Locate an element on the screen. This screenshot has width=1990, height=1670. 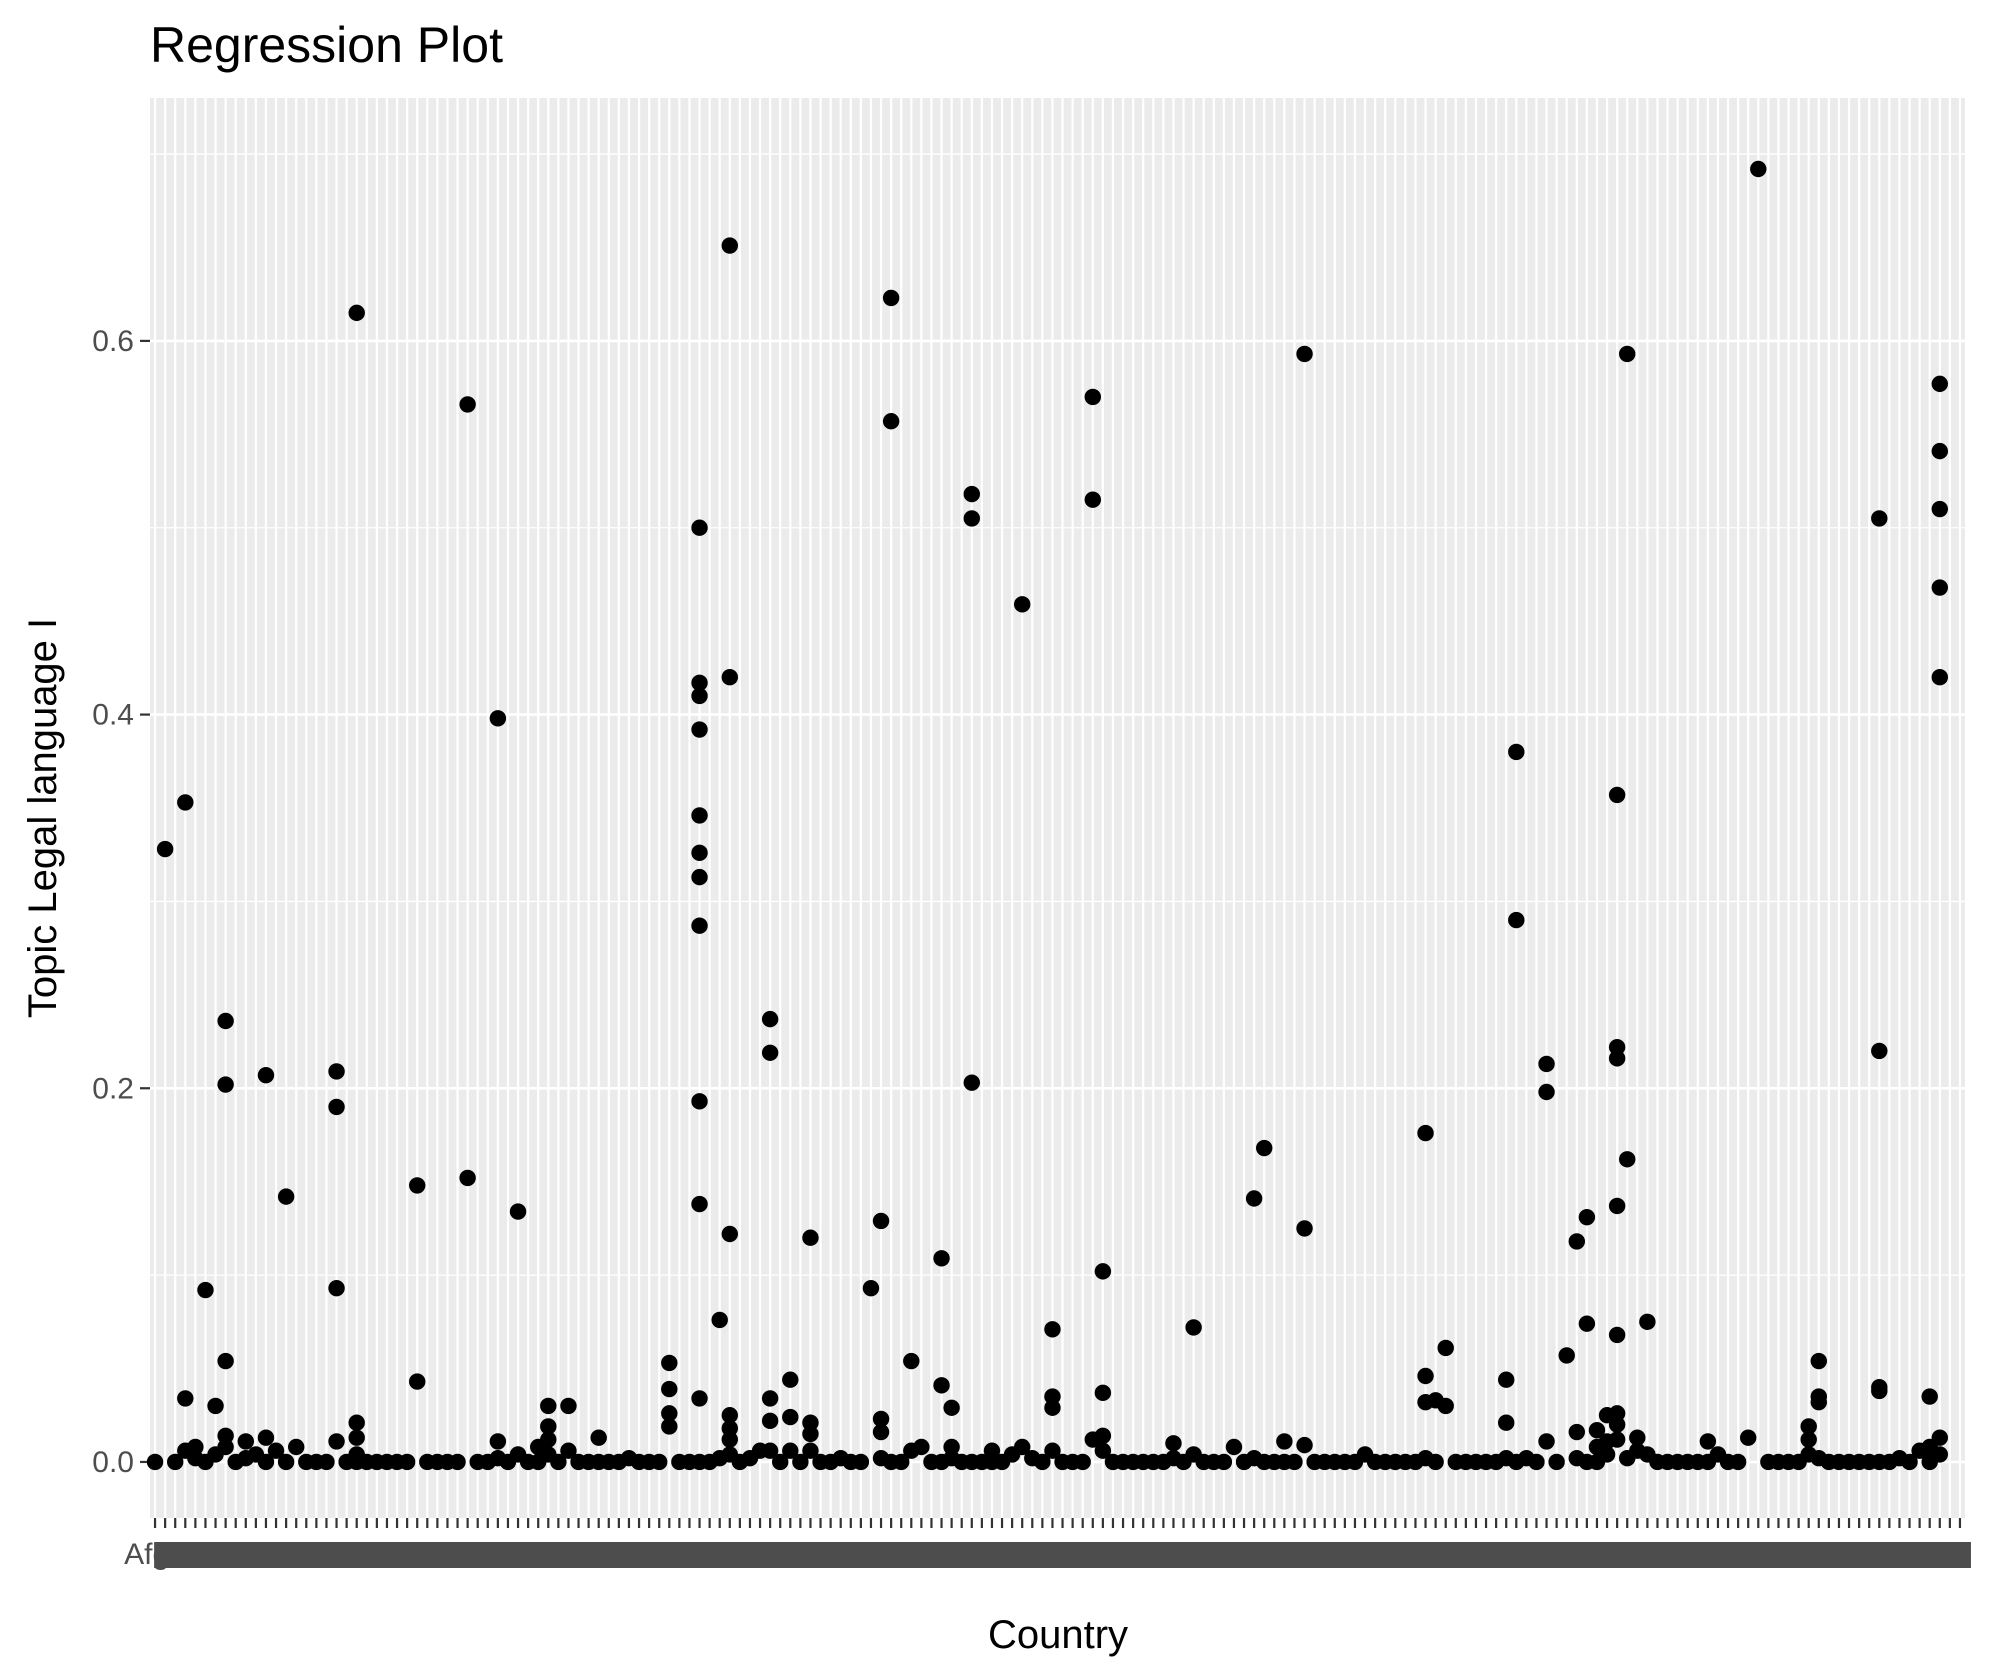
x-axis-title: Country is located at coordinates (1058, 1635).